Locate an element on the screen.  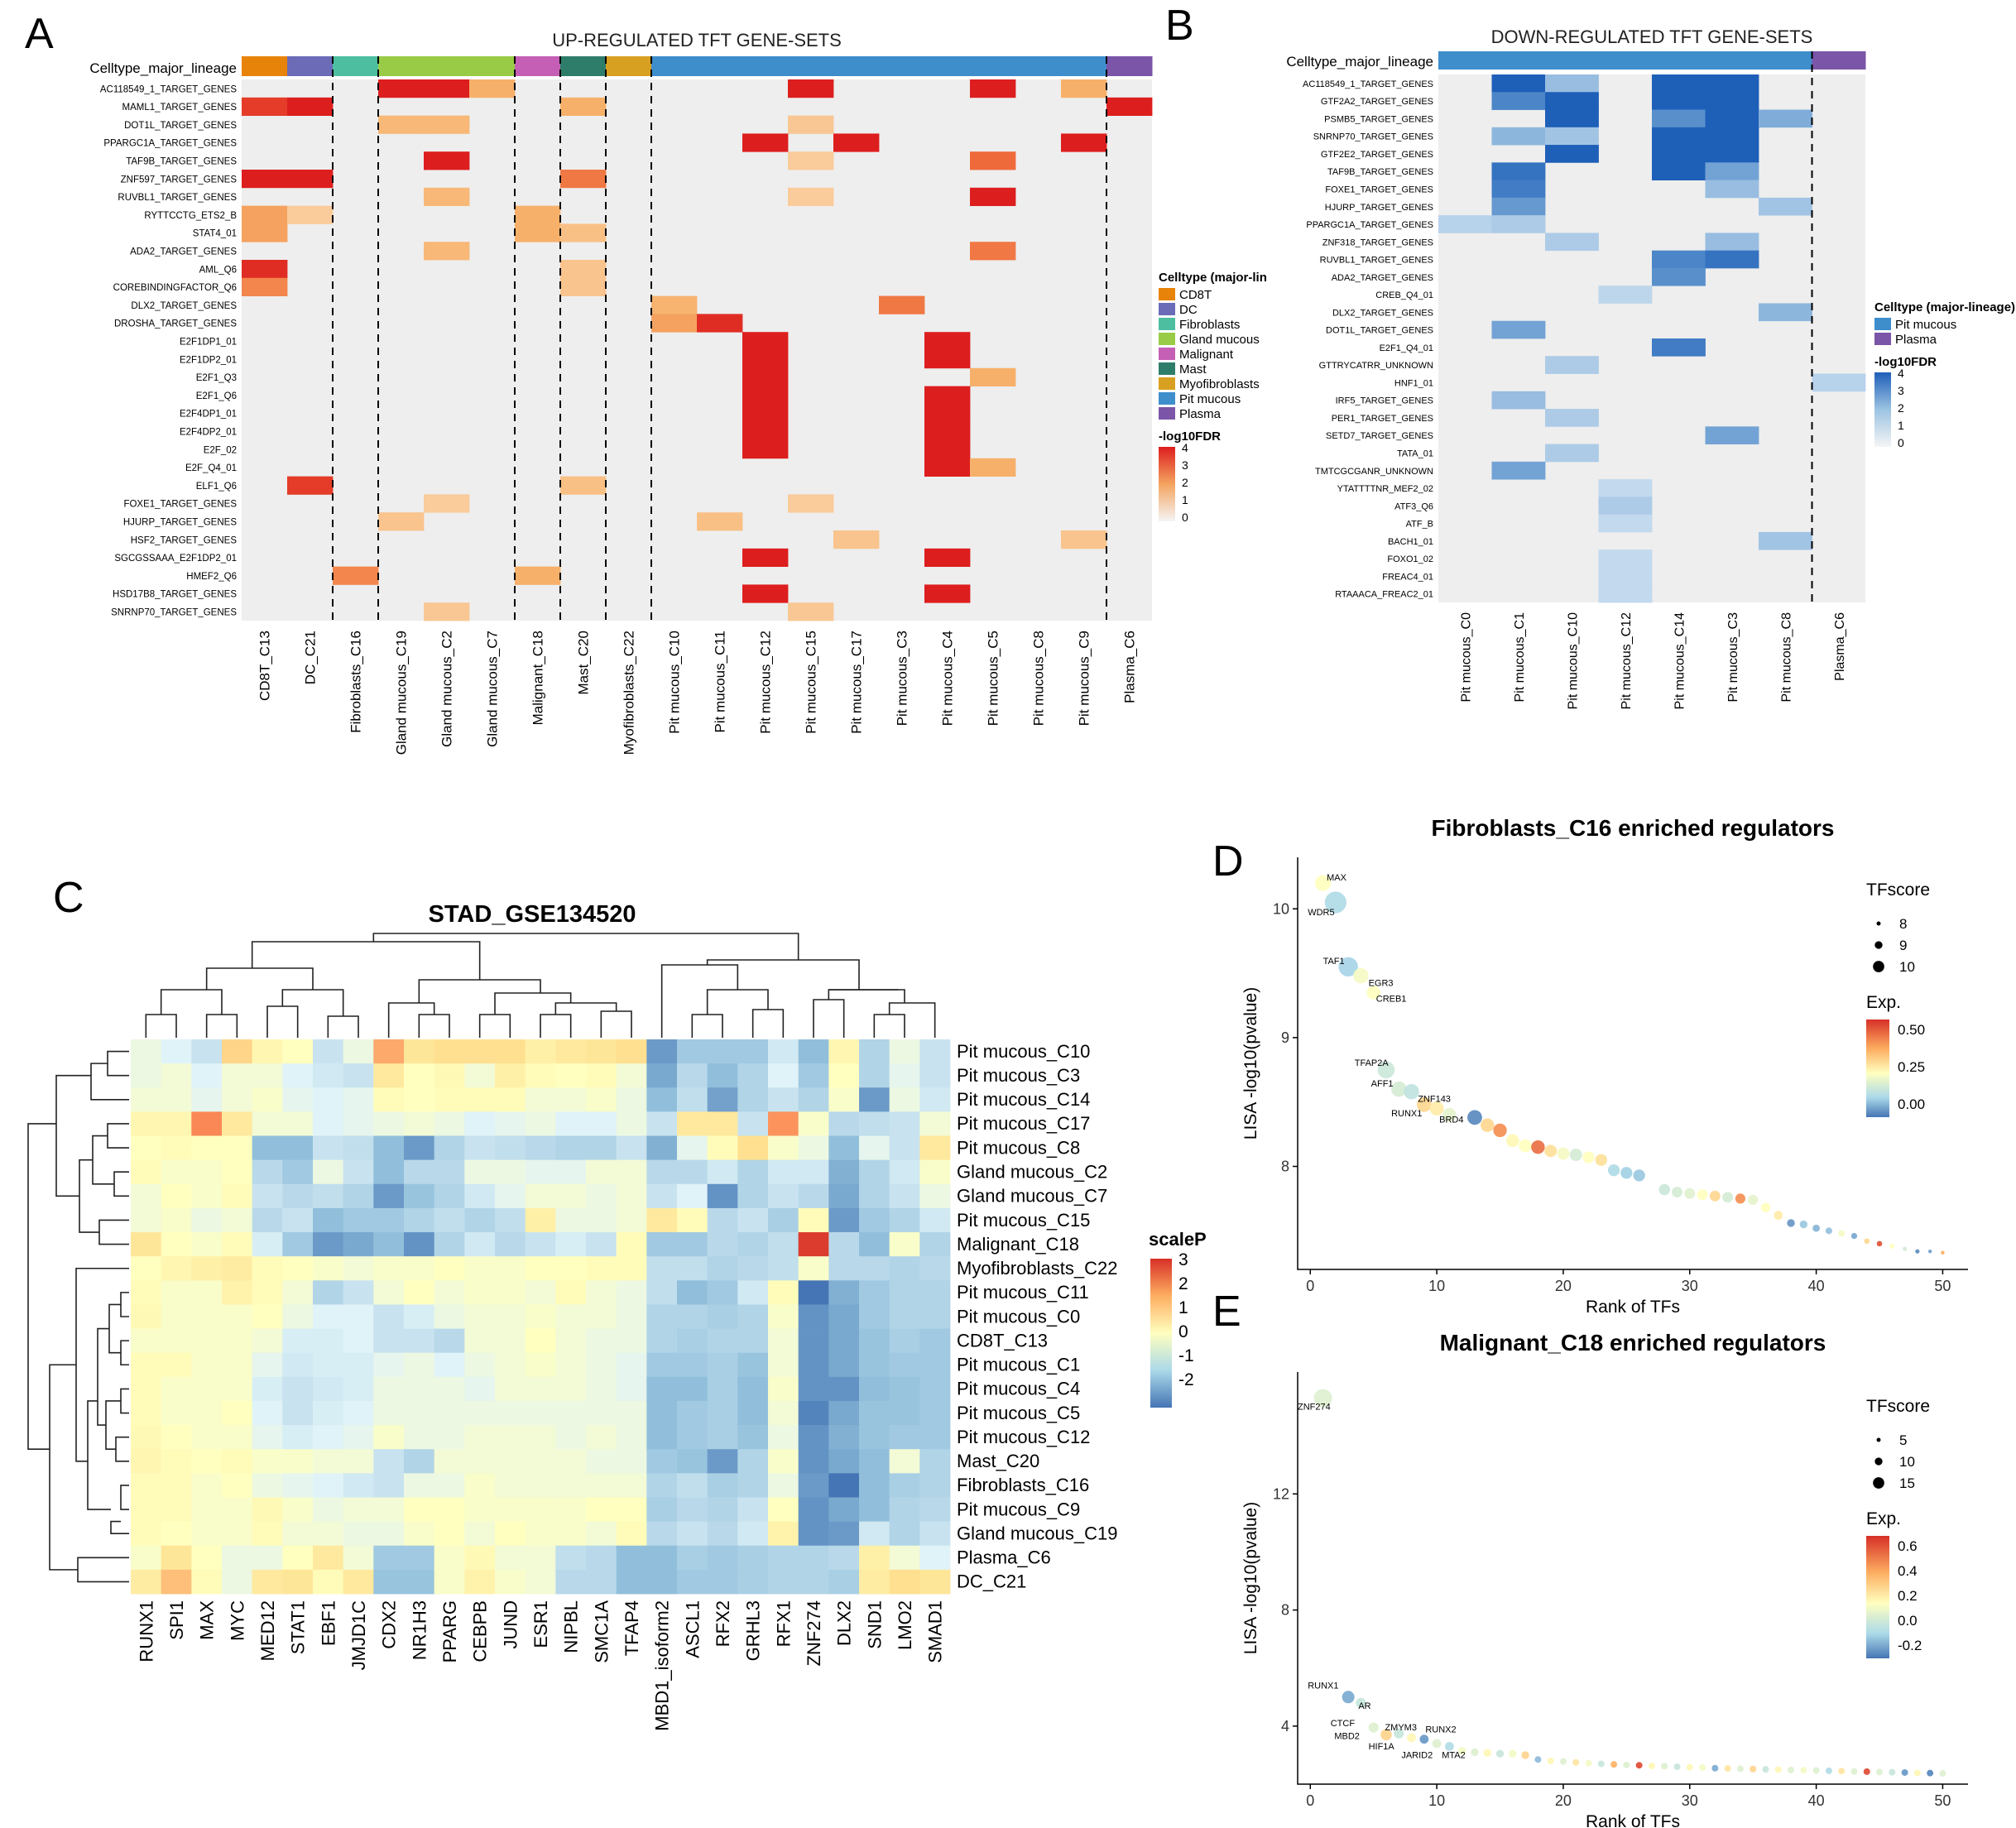
column-label: Gland mucous_C2 is located at coordinates (447, 689).